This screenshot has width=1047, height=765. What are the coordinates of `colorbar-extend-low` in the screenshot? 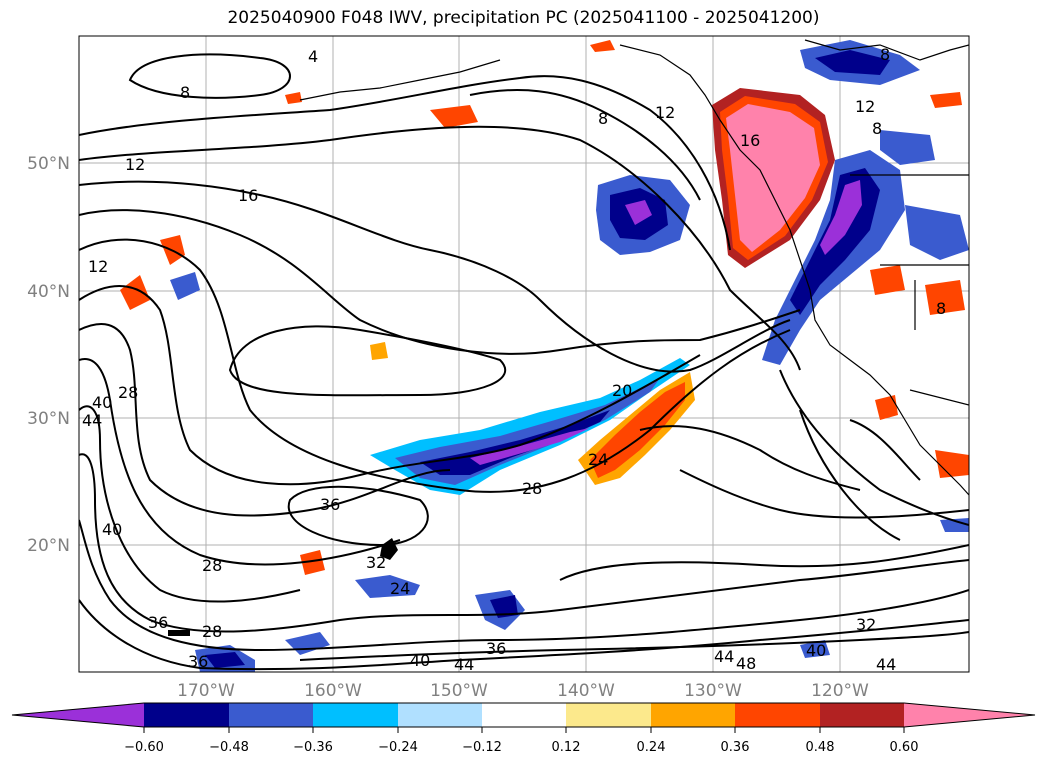 It's located at (78, 715).